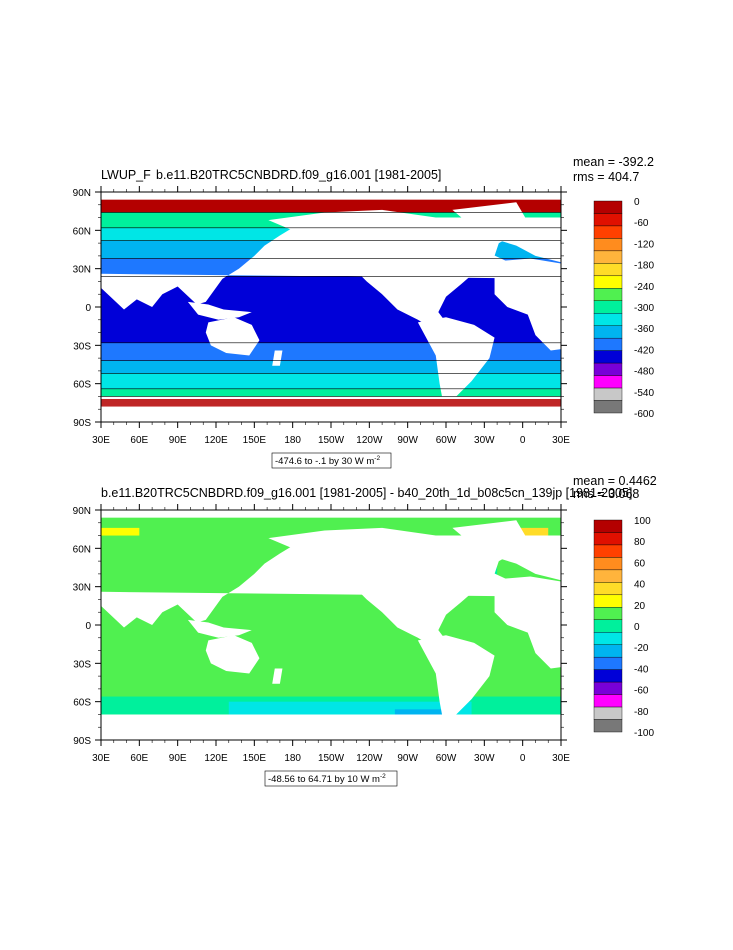  What do you see at coordinates (383, 776) in the screenshot?
I see `panel2-units-exp: -2` at bounding box center [383, 776].